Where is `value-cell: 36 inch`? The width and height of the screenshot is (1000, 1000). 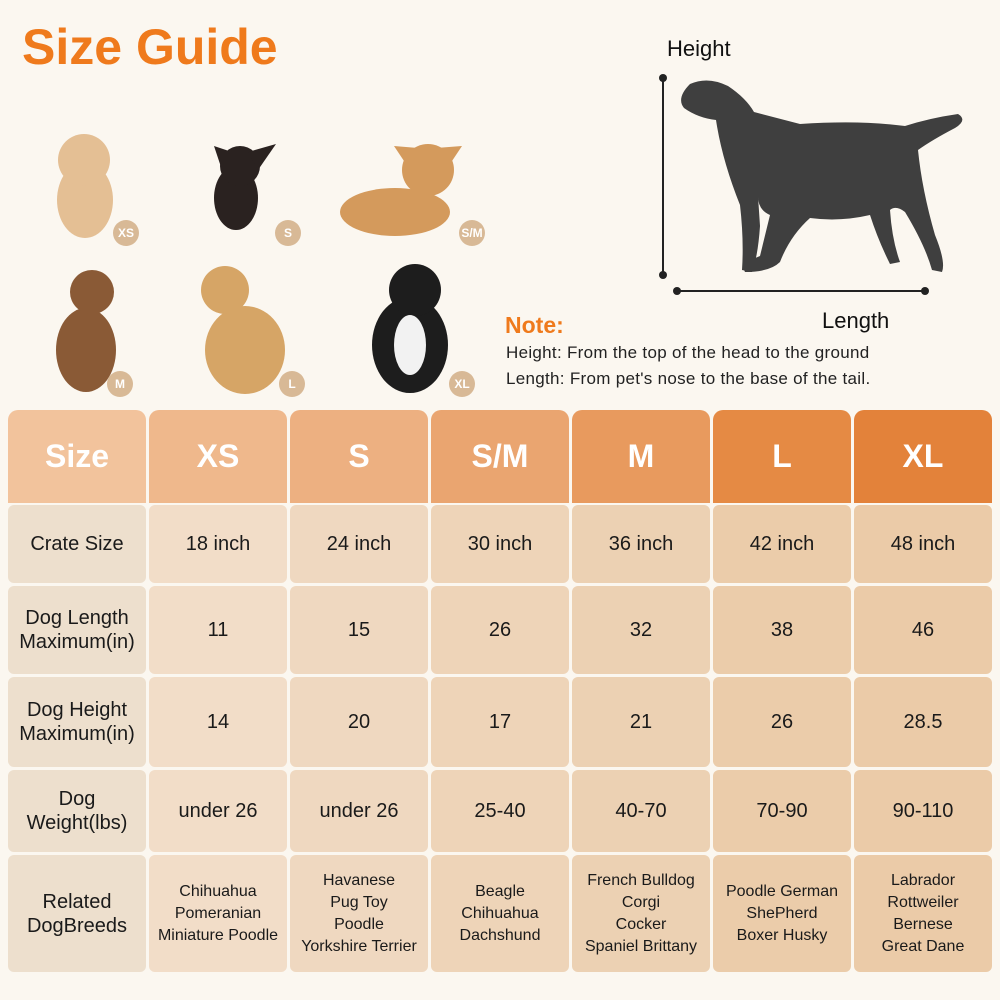
value-cell: 36 inch is located at coordinates (641, 544).